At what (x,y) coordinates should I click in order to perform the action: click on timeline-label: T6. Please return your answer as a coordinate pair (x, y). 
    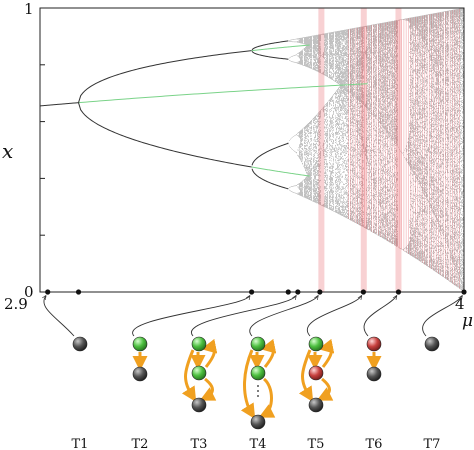
    Looking at the image, I should click on (374, 443).